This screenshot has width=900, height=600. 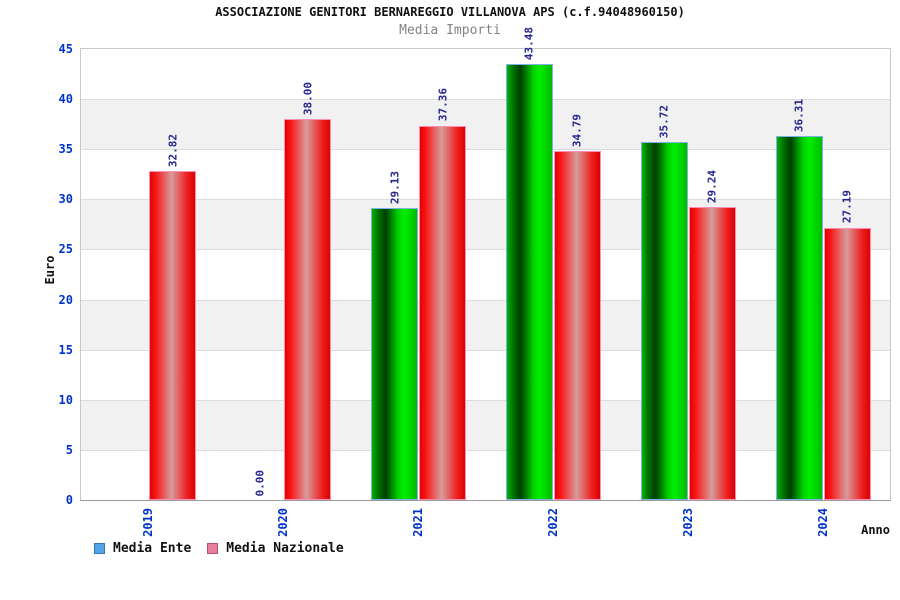 What do you see at coordinates (65, 349) in the screenshot?
I see `y-axis-tick-label: 15` at bounding box center [65, 349].